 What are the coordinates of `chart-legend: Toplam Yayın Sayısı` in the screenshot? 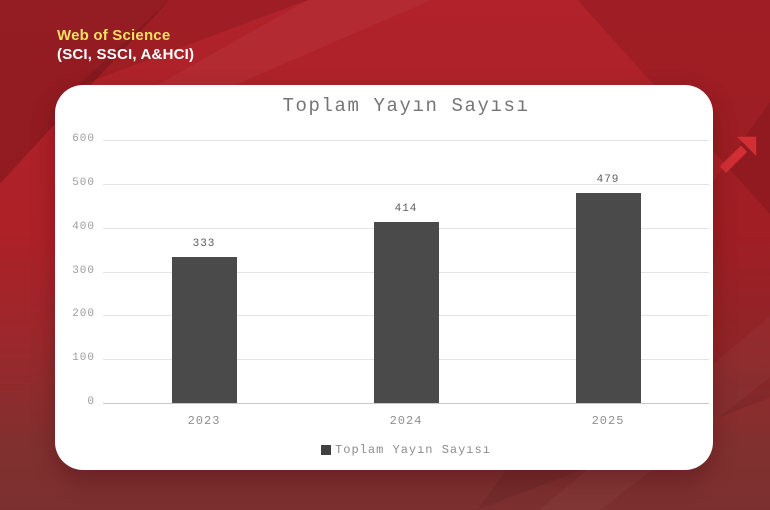 It's located at (406, 450).